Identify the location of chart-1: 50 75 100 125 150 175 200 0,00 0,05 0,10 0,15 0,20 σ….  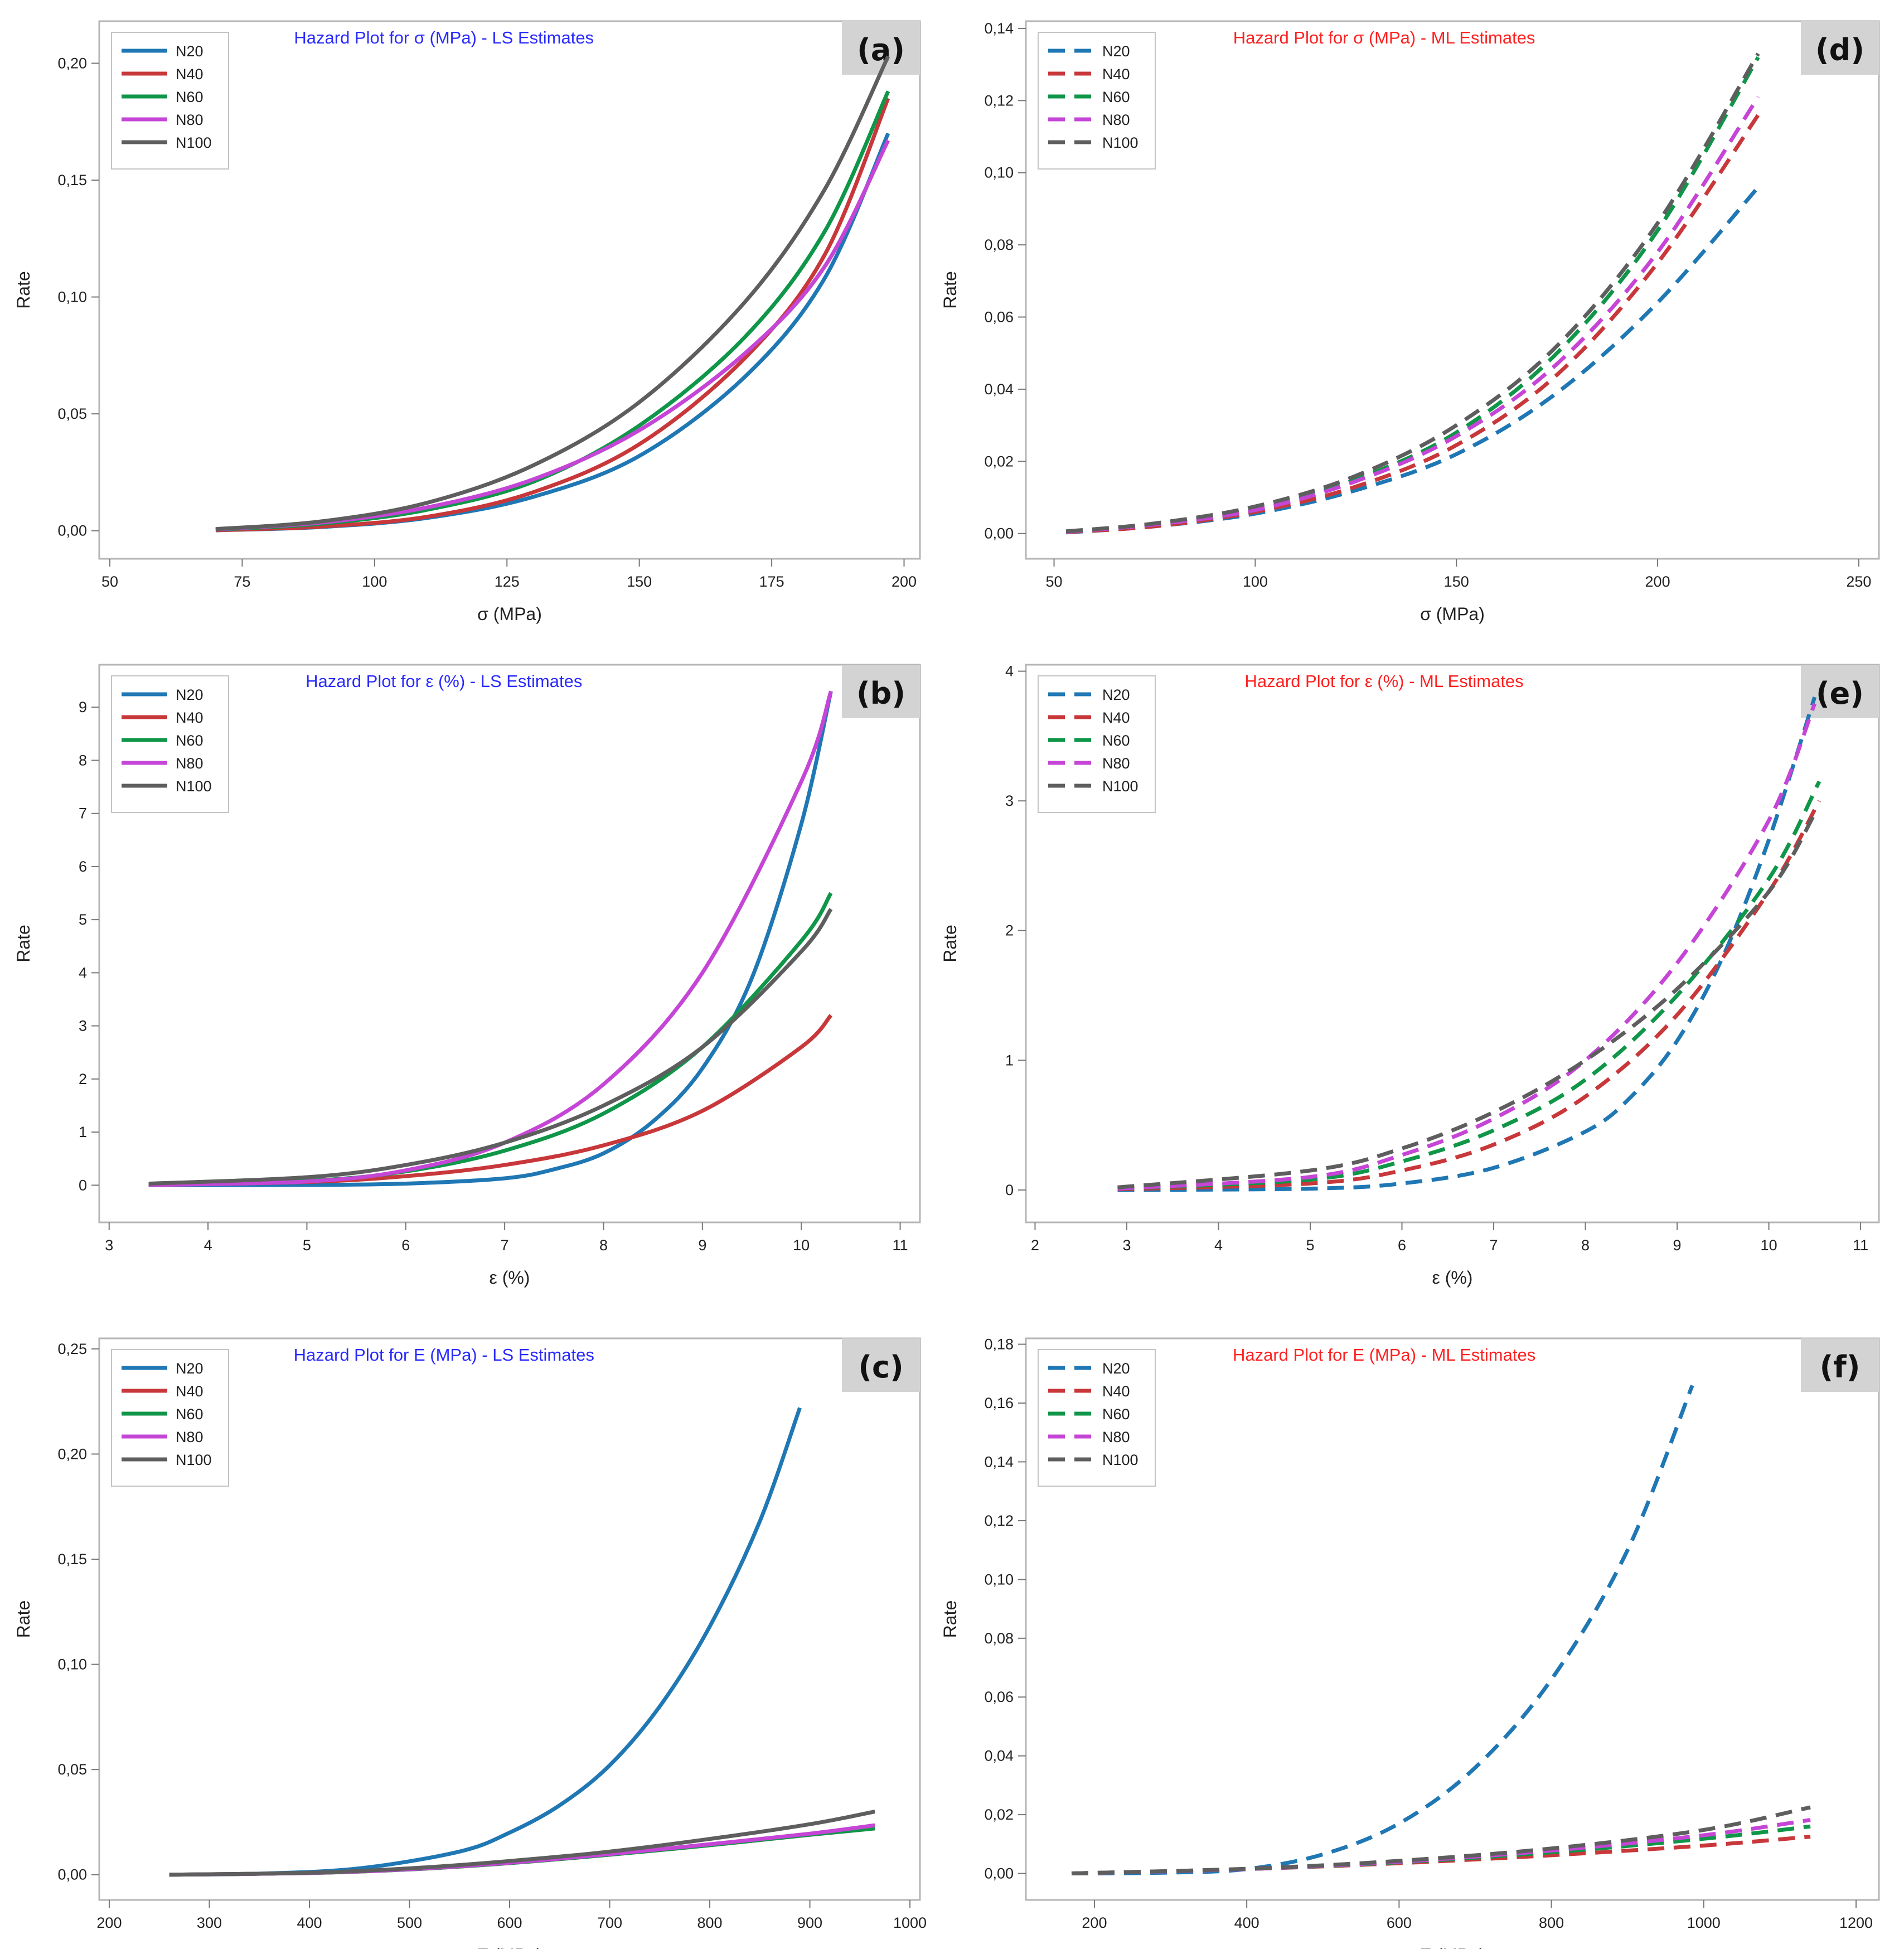
(467, 322).